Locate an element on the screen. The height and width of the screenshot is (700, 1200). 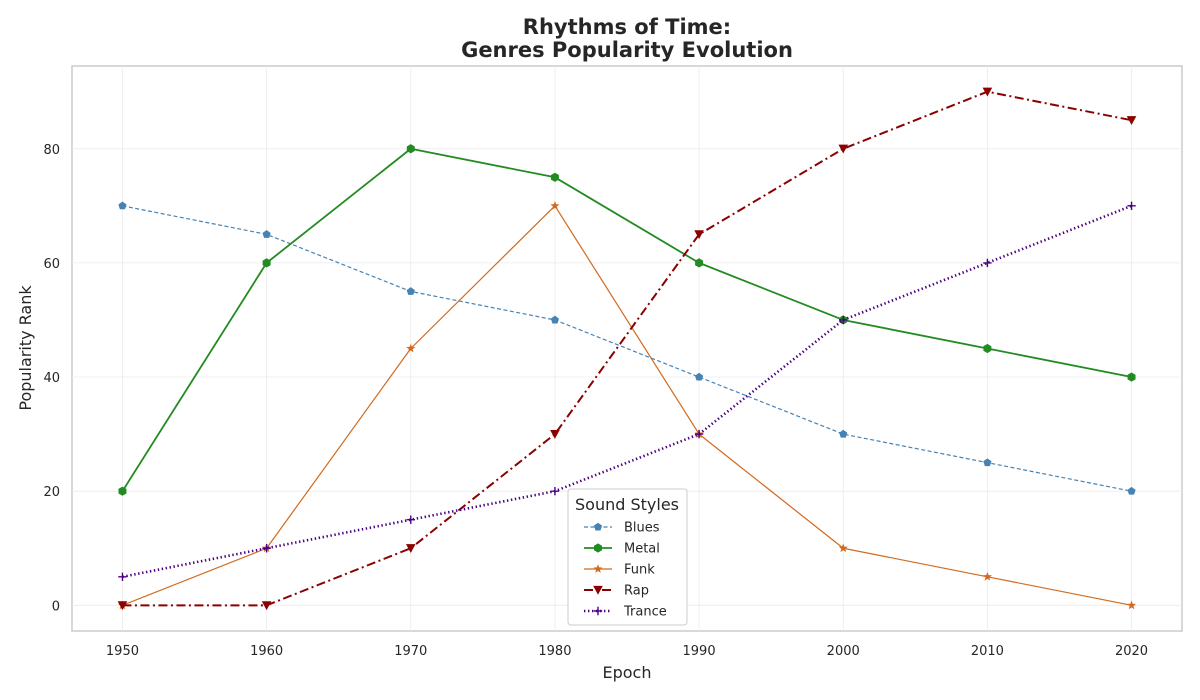
y-tick-label: 20 is located at coordinates (51, 492).